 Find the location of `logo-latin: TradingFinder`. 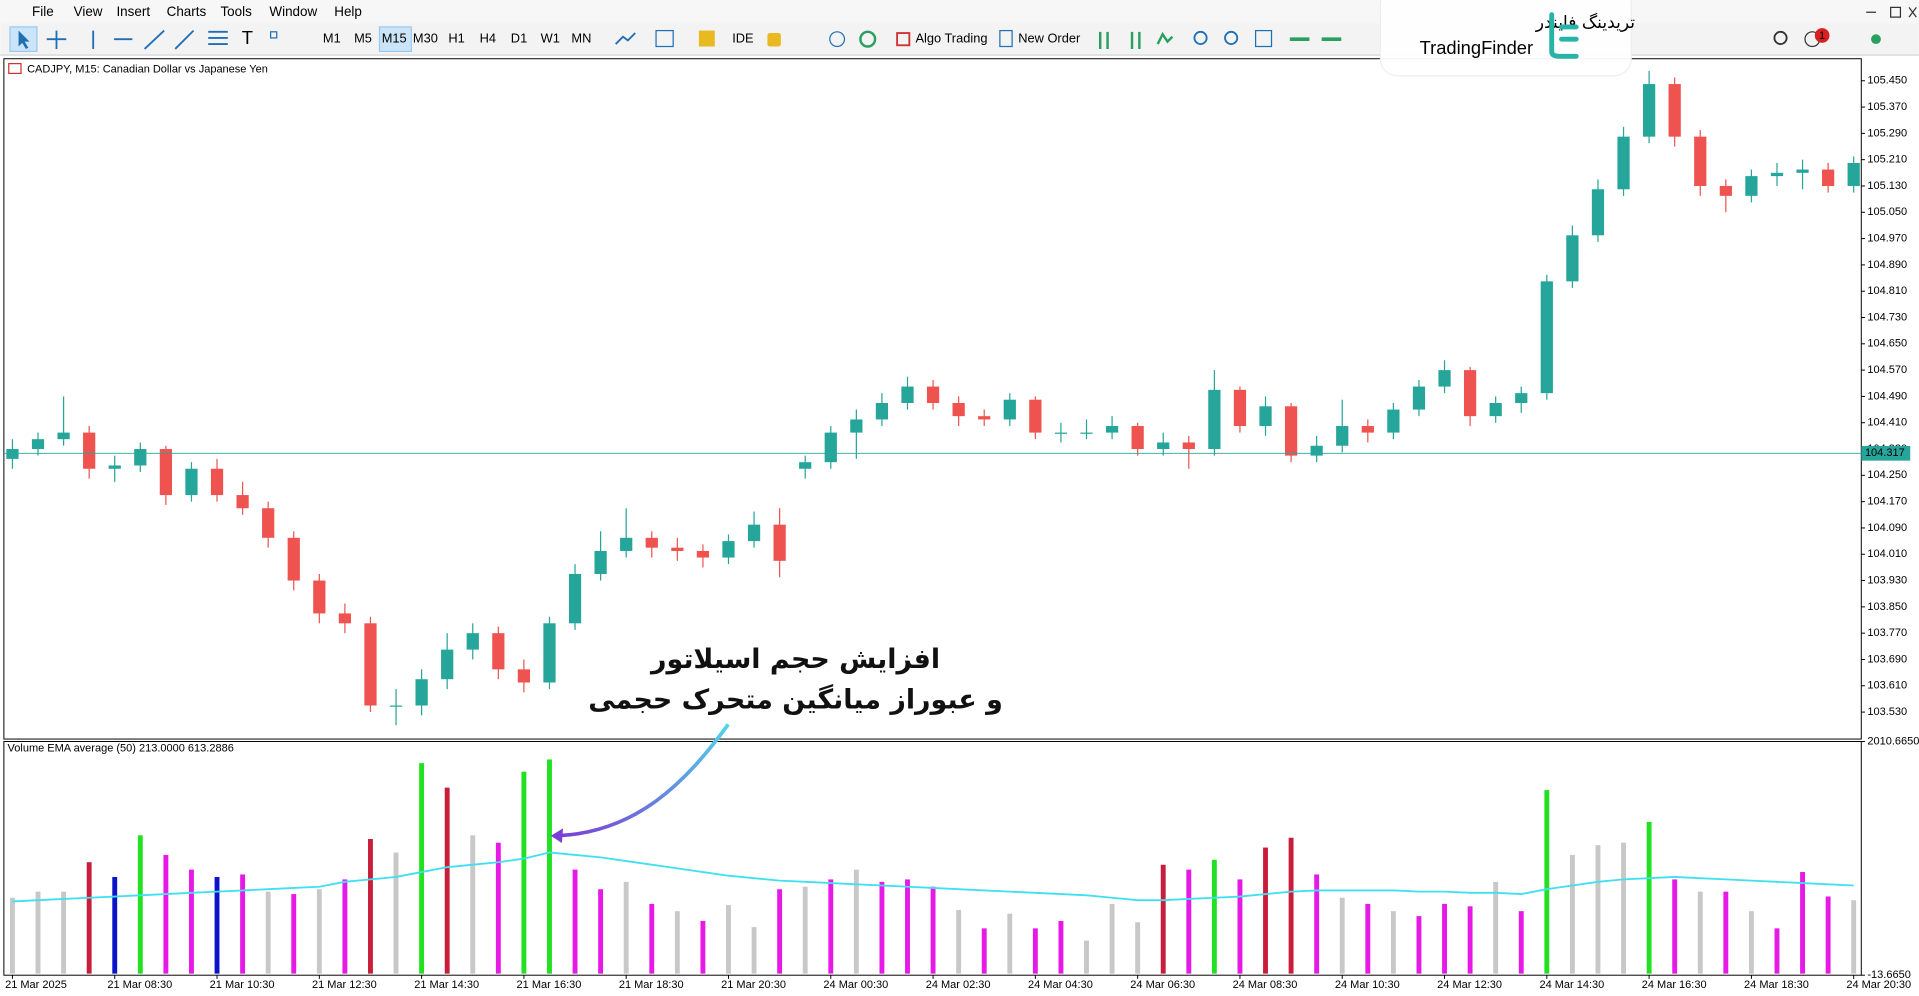

logo-latin: TradingFinder is located at coordinates (1477, 47).